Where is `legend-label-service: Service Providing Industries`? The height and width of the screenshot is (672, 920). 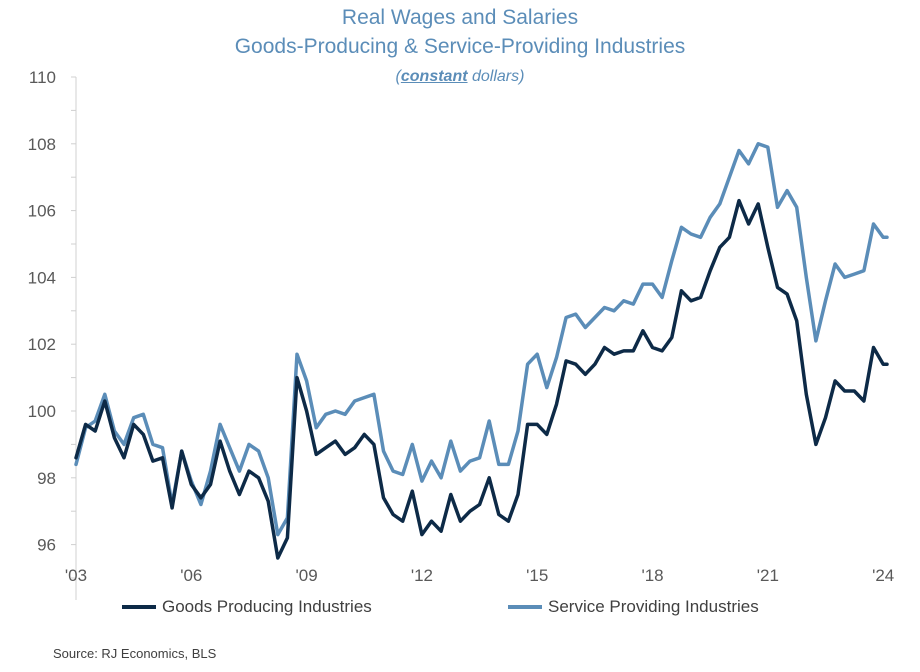
legend-label-service: Service Providing Industries is located at coordinates (653, 606).